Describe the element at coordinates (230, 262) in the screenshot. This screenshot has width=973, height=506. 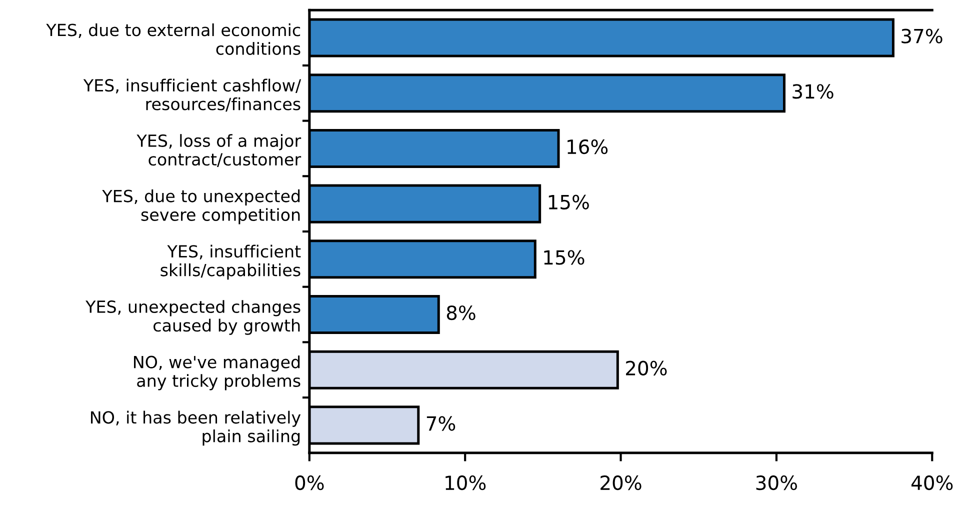
I see `y-tick-label: YES, insufficient skills/capabilities` at that location.